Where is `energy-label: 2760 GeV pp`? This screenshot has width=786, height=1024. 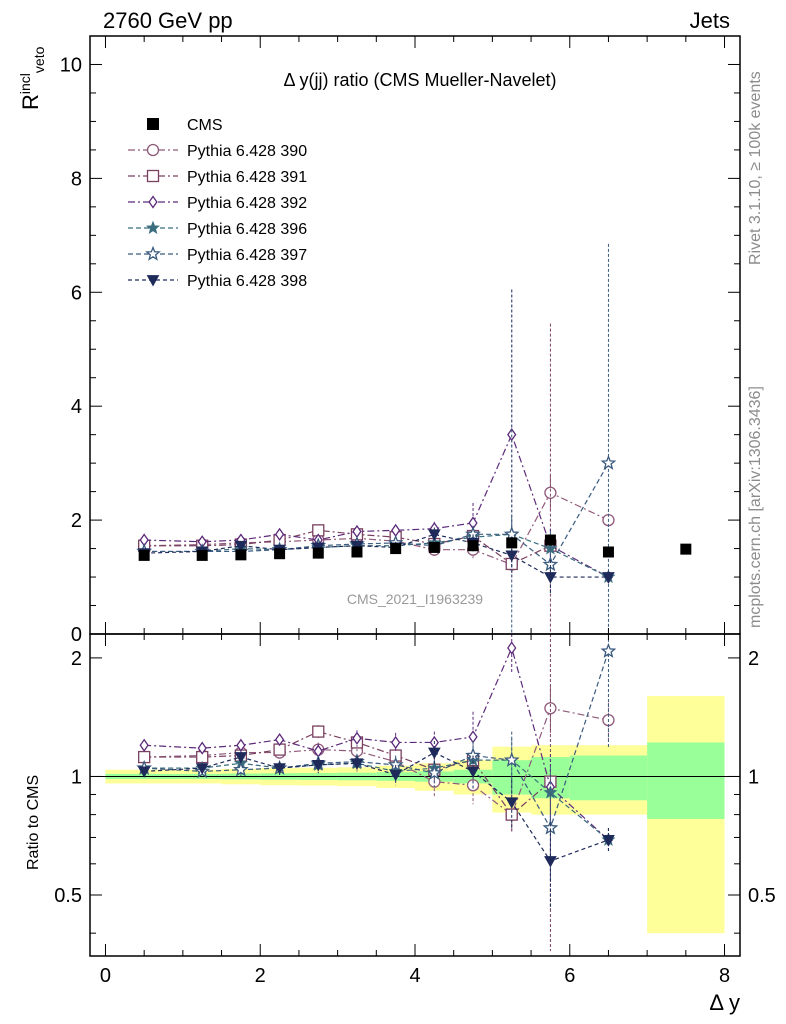
energy-label: 2760 GeV pp is located at coordinates (168, 20).